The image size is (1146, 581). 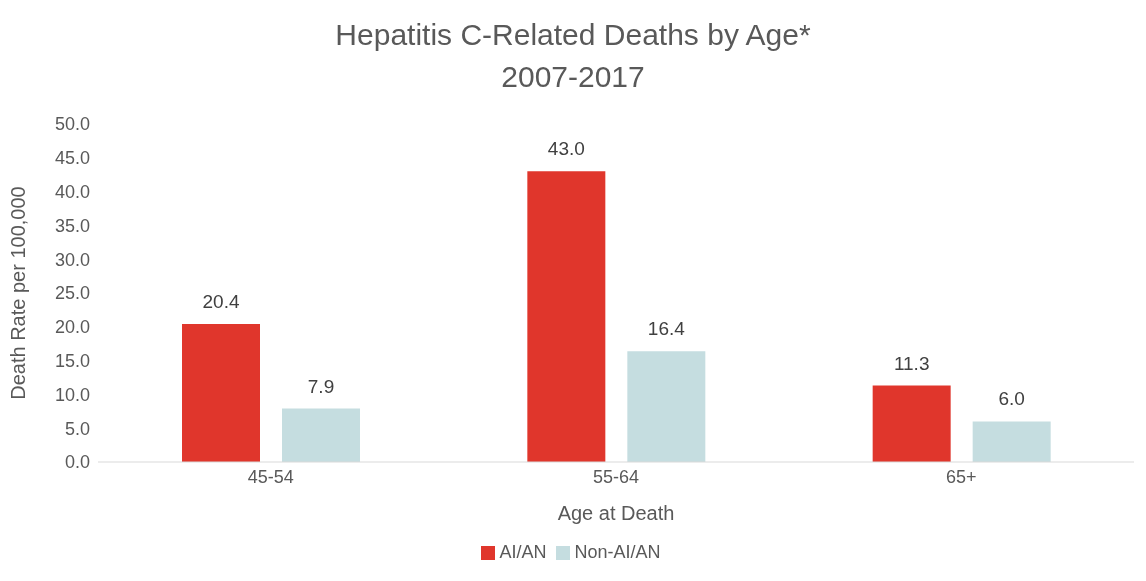 What do you see at coordinates (566, 149) in the screenshot?
I see `data-label: 43.0` at bounding box center [566, 149].